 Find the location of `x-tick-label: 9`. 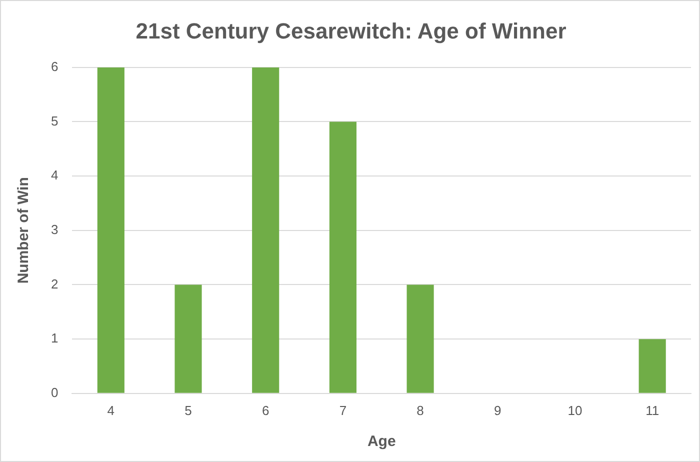

x-tick-label: 9 is located at coordinates (498, 410).